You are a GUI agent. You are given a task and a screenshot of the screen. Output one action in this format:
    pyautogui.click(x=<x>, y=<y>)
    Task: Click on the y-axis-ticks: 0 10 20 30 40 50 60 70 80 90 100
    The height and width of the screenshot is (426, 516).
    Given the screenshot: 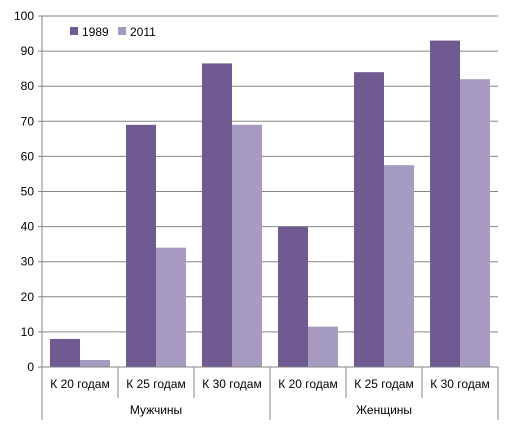 What is the action you would take?
    pyautogui.click(x=28, y=191)
    